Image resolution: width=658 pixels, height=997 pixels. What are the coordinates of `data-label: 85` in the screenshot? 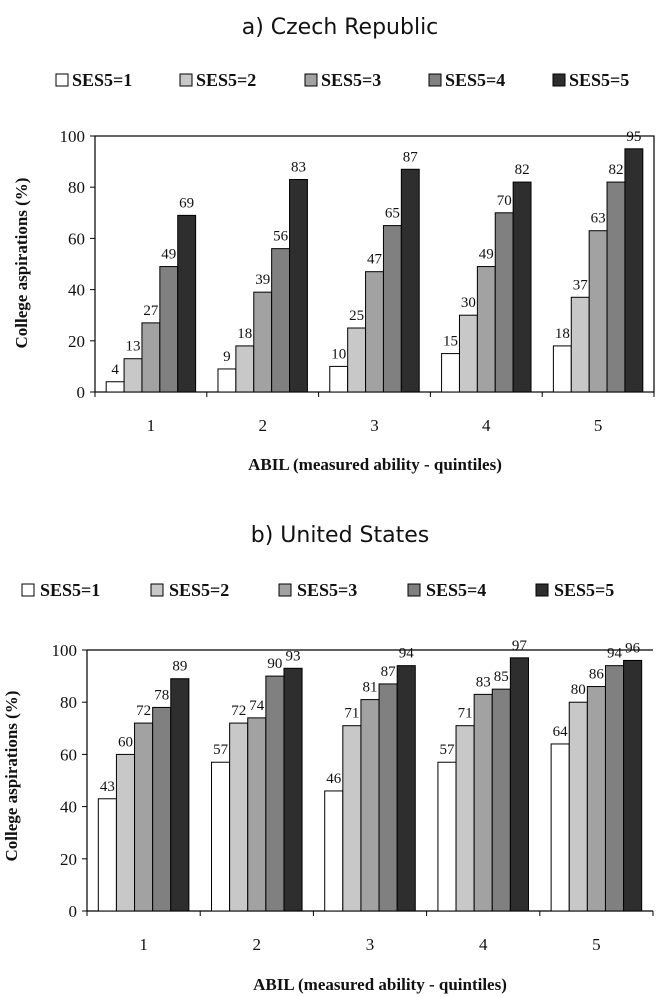 It's located at (501, 677).